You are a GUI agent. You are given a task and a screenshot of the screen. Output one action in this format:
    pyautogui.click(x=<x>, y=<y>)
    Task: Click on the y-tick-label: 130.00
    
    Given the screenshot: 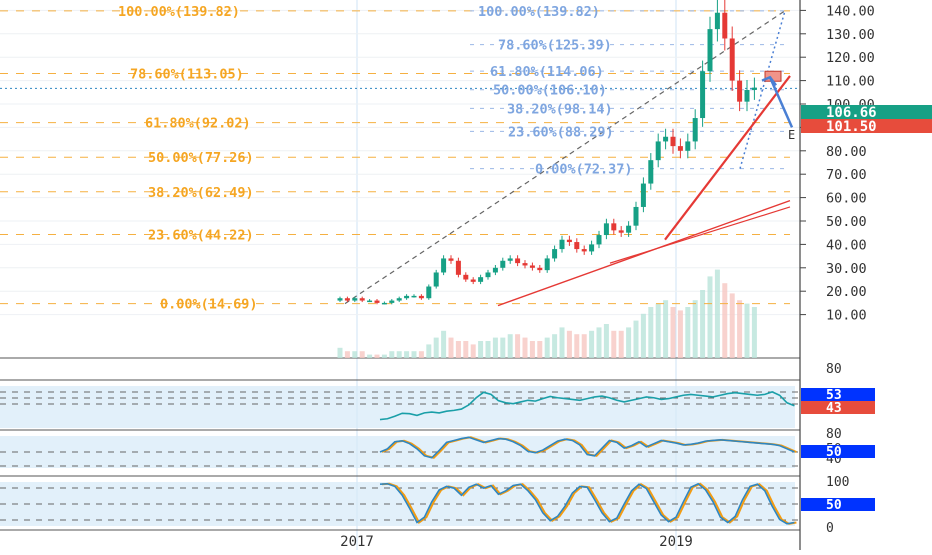 What is the action you would take?
    pyautogui.click(x=850, y=35)
    